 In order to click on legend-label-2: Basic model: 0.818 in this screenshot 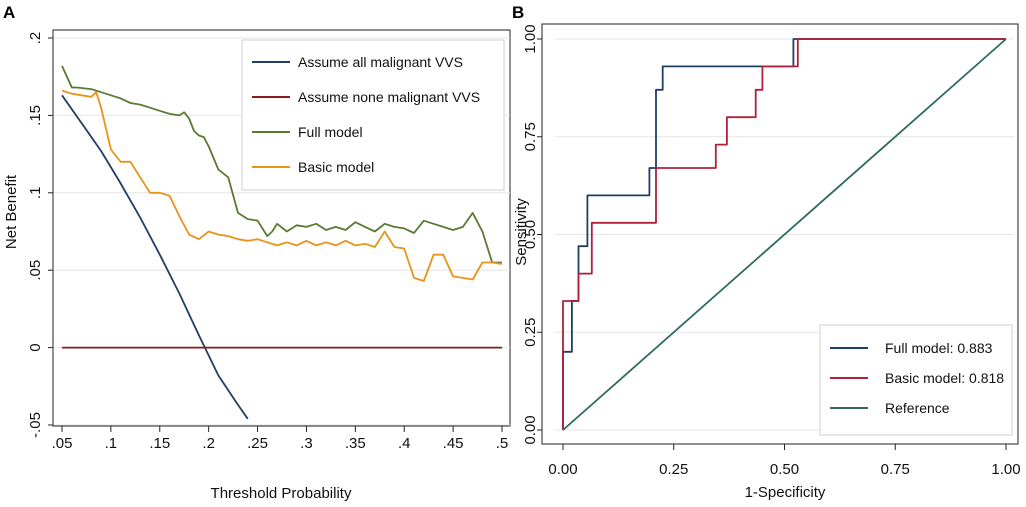, I will do `click(944, 378)`.